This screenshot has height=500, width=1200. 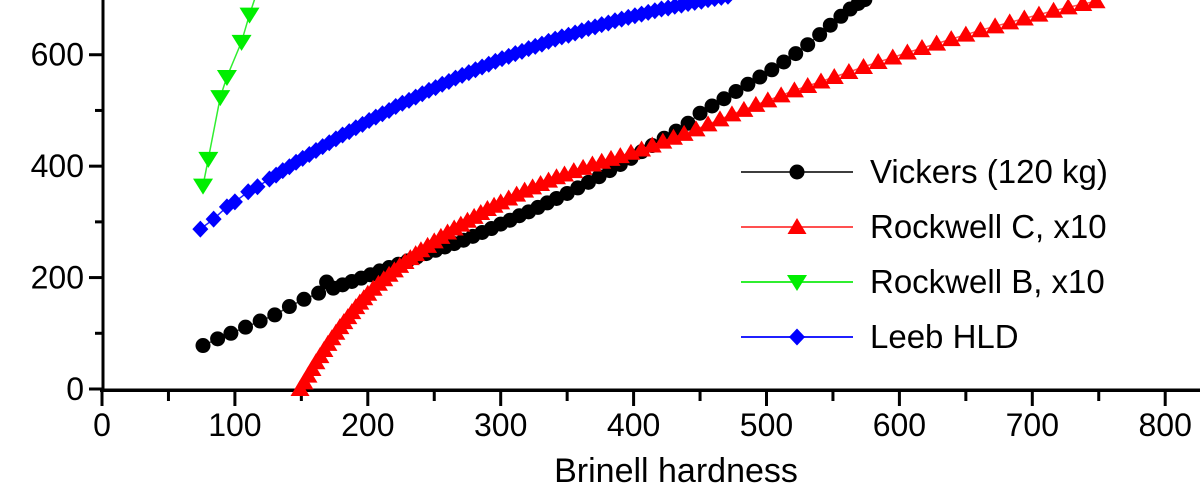 What do you see at coordinates (102, 425) in the screenshot?
I see `x-tick-label: 0` at bounding box center [102, 425].